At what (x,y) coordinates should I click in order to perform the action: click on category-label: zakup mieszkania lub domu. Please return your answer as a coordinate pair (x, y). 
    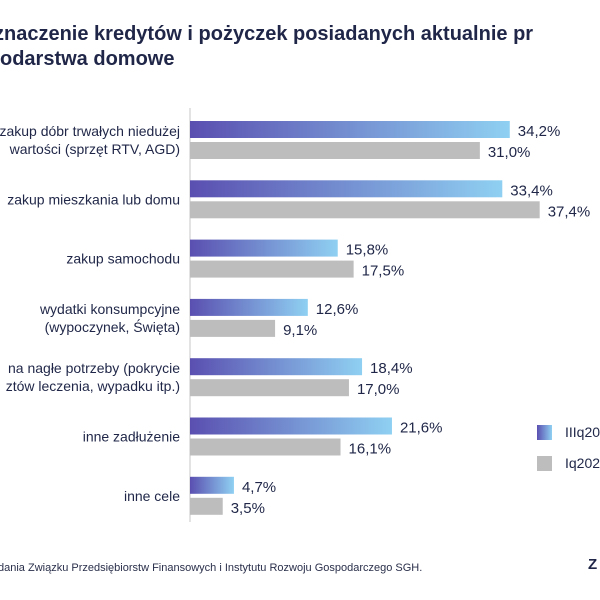
    Looking at the image, I should click on (93, 199).